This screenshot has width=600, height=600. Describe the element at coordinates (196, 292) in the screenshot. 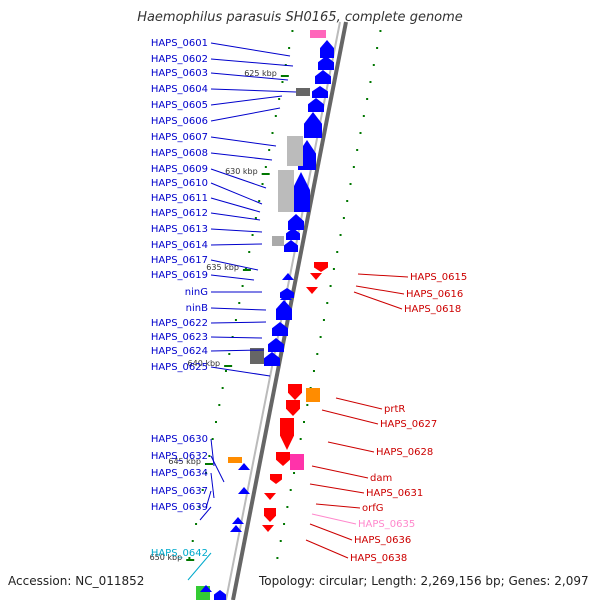

I see `left-gene-label: ninG` at that location.